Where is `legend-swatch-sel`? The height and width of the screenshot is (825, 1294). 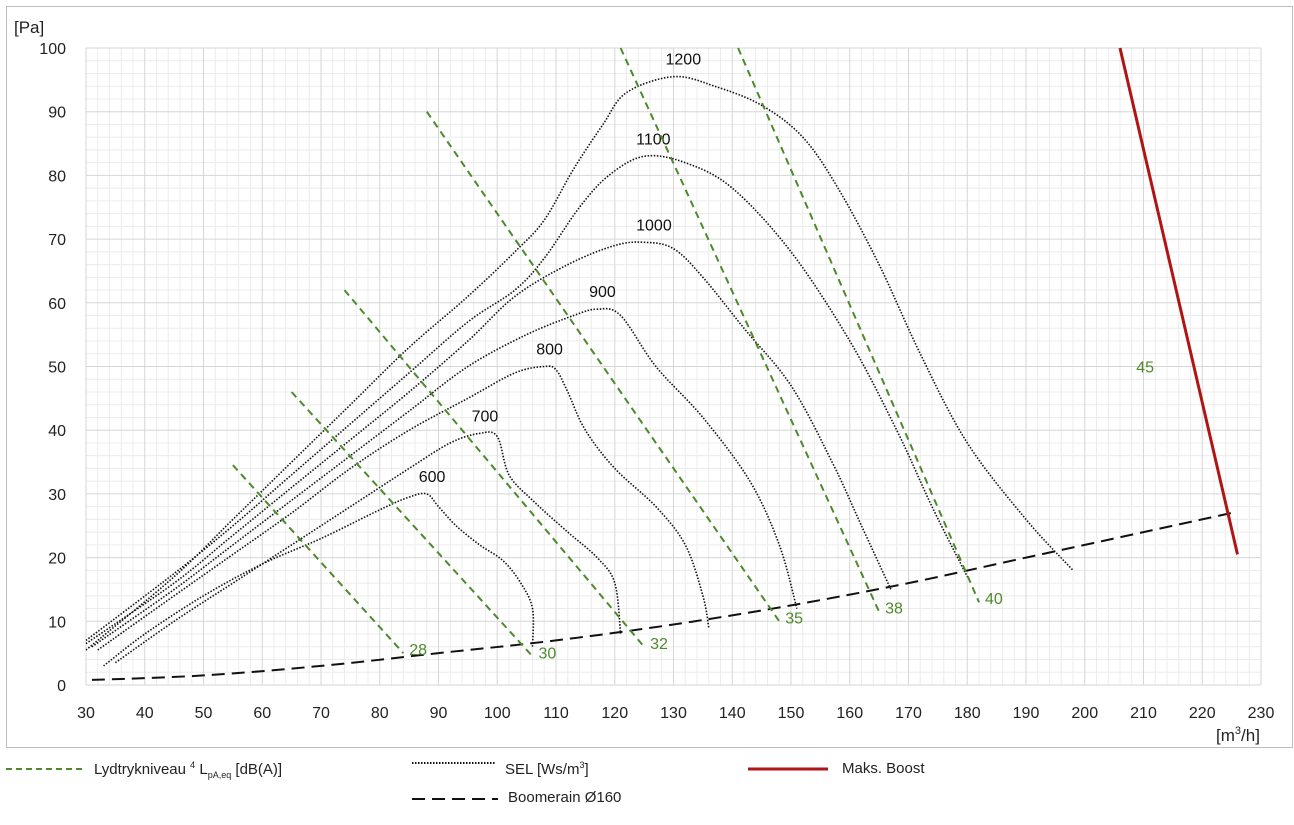 legend-swatch-sel is located at coordinates (454, 763).